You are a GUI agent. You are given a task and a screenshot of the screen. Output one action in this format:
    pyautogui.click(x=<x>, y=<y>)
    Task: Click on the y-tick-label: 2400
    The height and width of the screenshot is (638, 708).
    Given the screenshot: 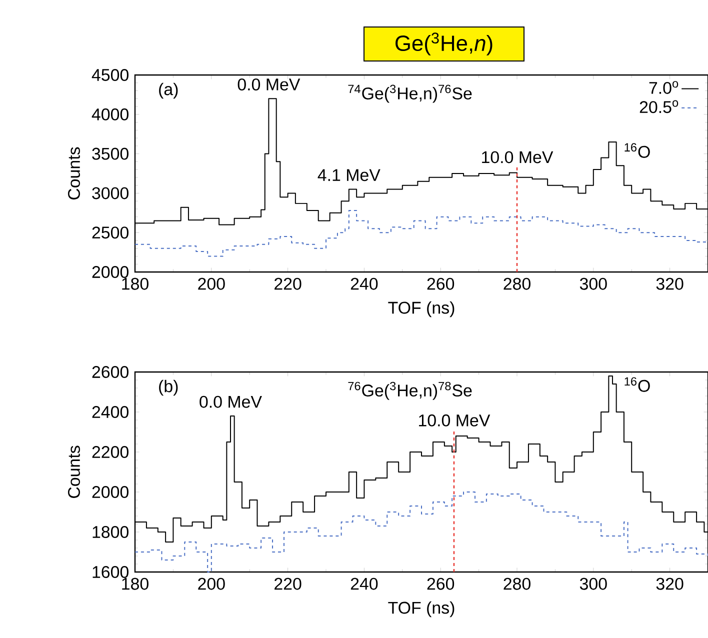 What is the action you would take?
    pyautogui.click(x=110, y=412)
    